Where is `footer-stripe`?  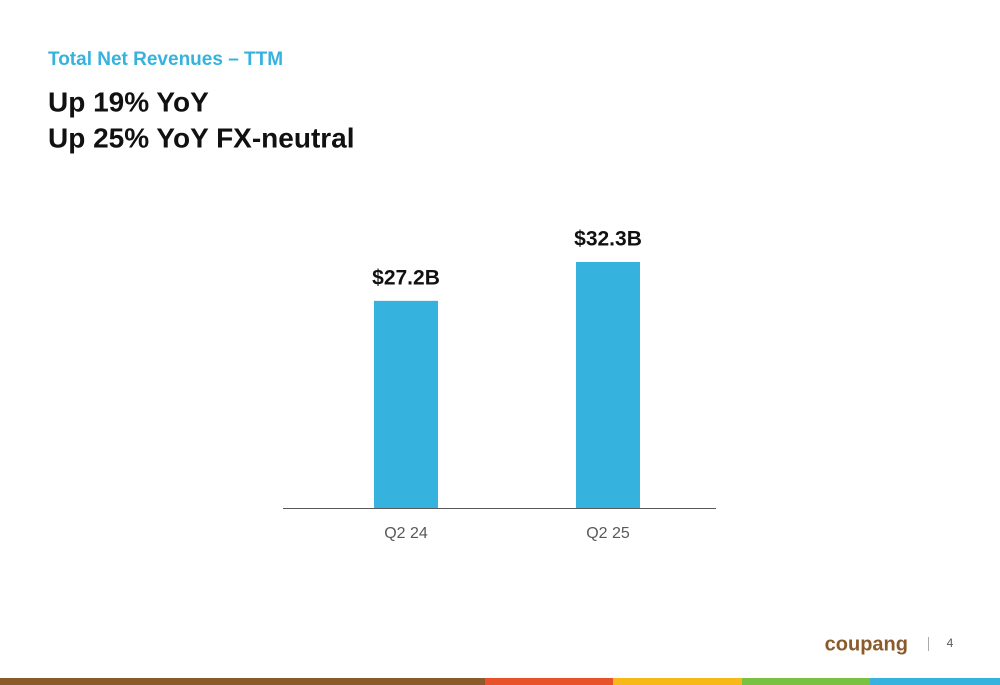
footer-stripe is located at coordinates (500, 681).